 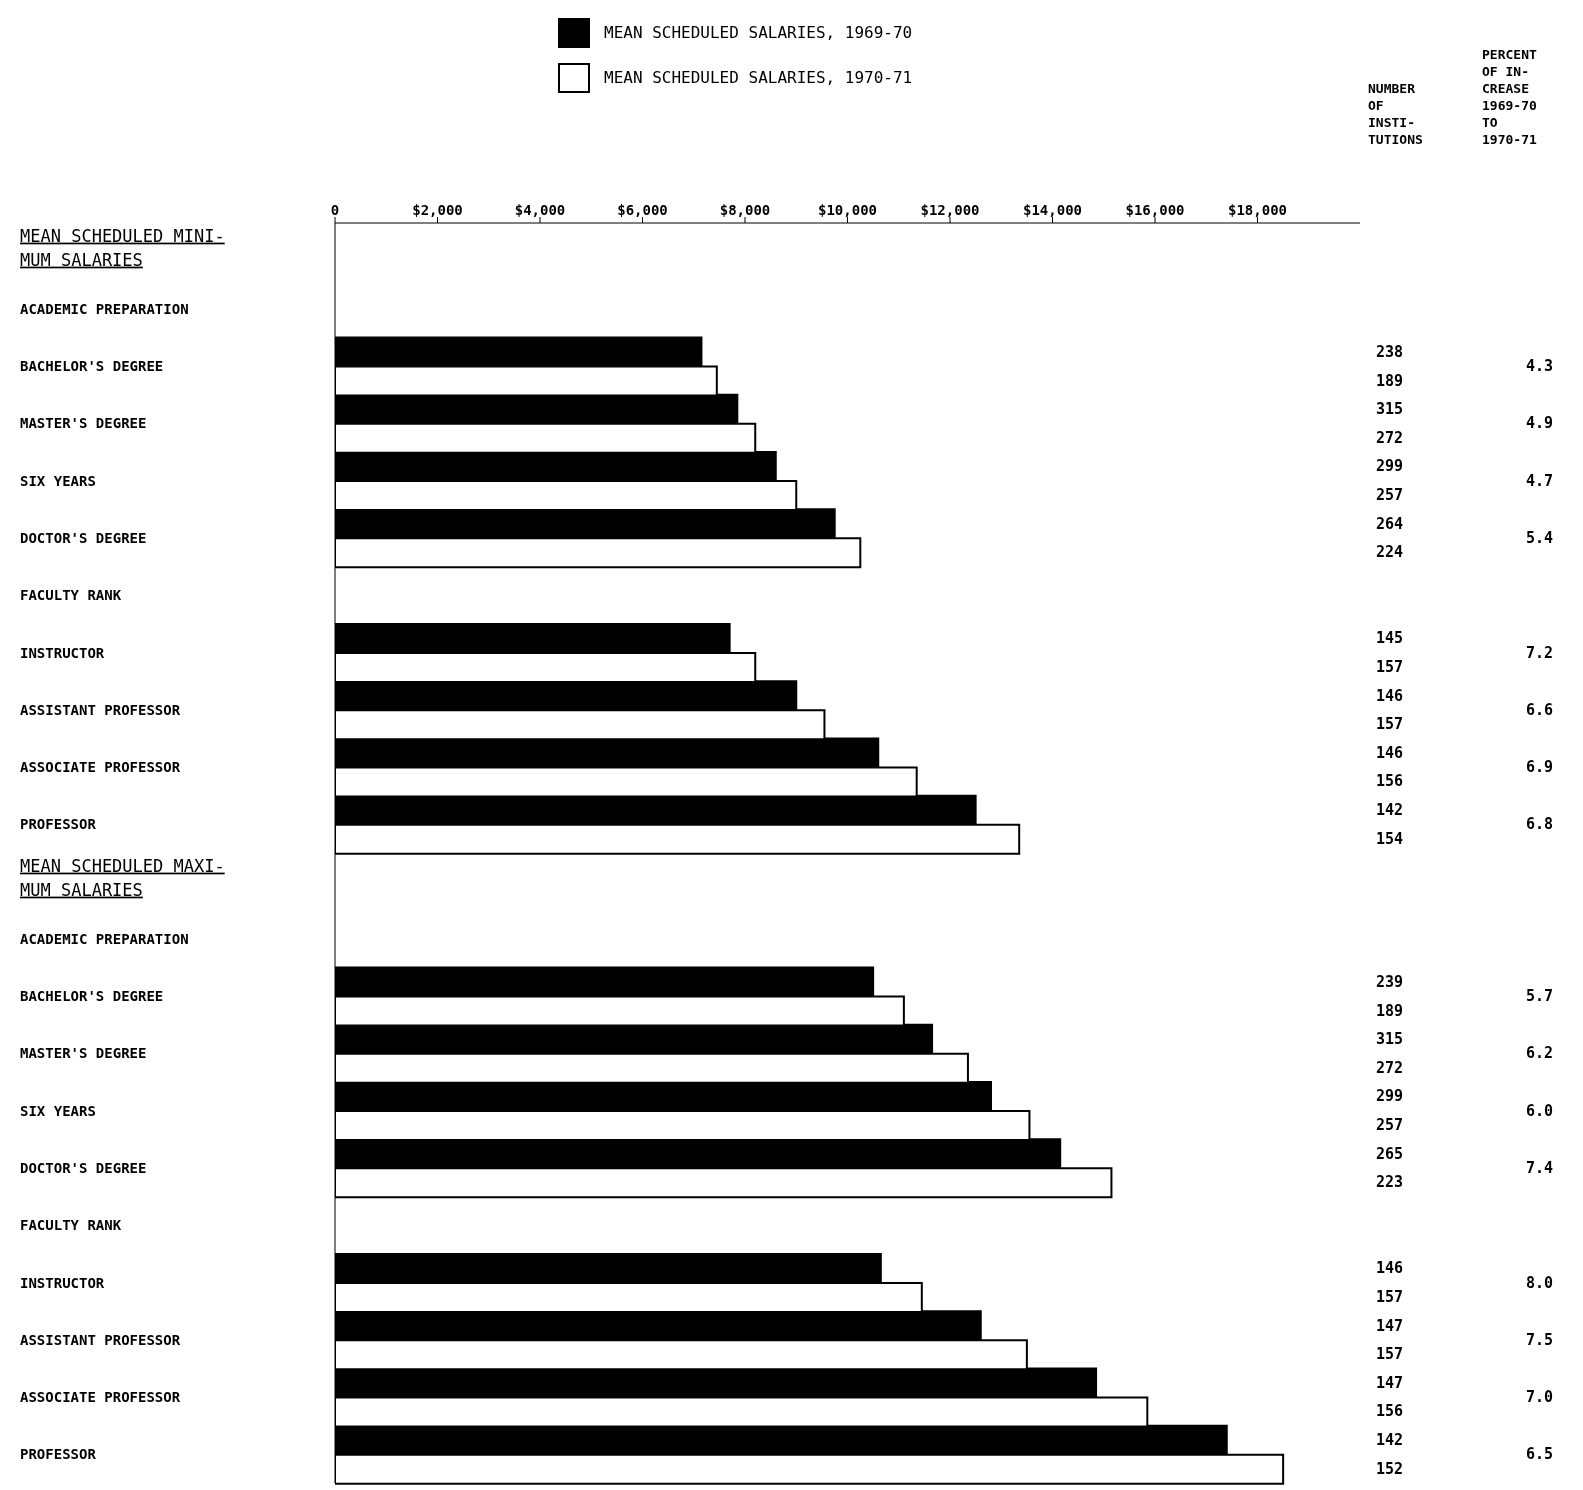 What do you see at coordinates (1540, 1397) in the screenshot?
I see `text: 7.0` at bounding box center [1540, 1397].